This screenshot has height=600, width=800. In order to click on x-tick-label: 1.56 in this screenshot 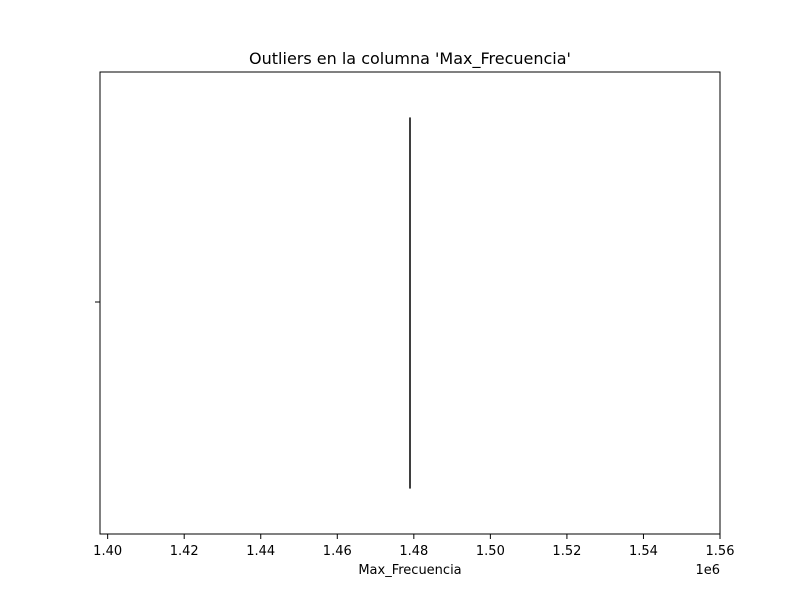, I will do `click(720, 551)`.